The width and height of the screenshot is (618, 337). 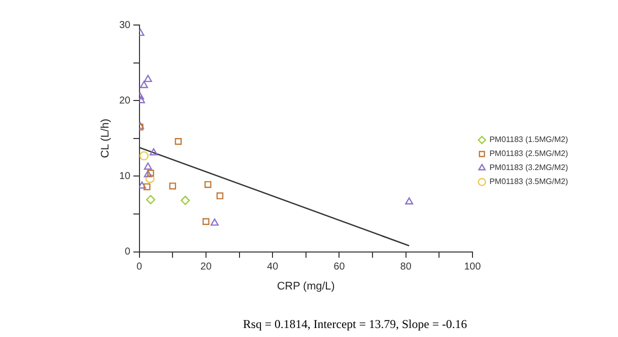 What do you see at coordinates (305, 286) in the screenshot?
I see `x-axis-title: CRP (mg/L)` at bounding box center [305, 286].